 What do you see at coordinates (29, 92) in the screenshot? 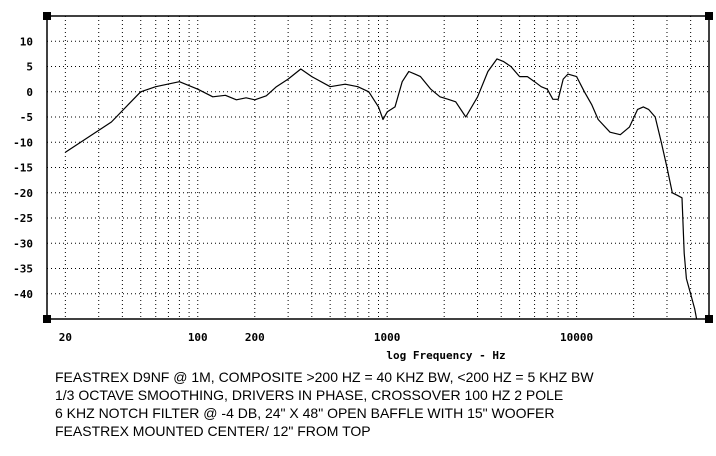
I see `y-tick-label: 0` at bounding box center [29, 92].